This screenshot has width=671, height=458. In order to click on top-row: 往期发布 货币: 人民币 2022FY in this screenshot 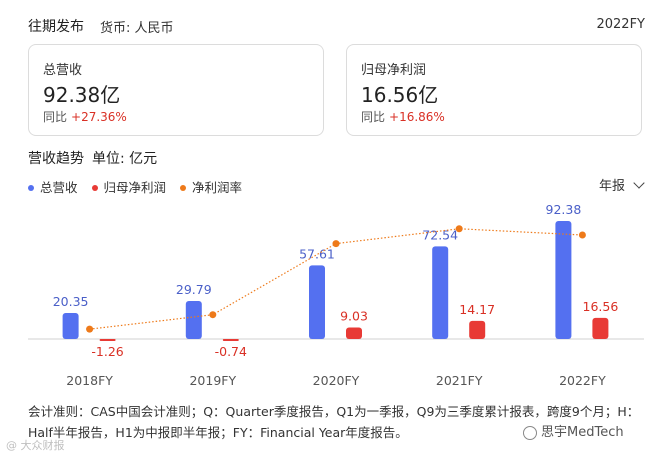, I will do `click(336, 28)`.